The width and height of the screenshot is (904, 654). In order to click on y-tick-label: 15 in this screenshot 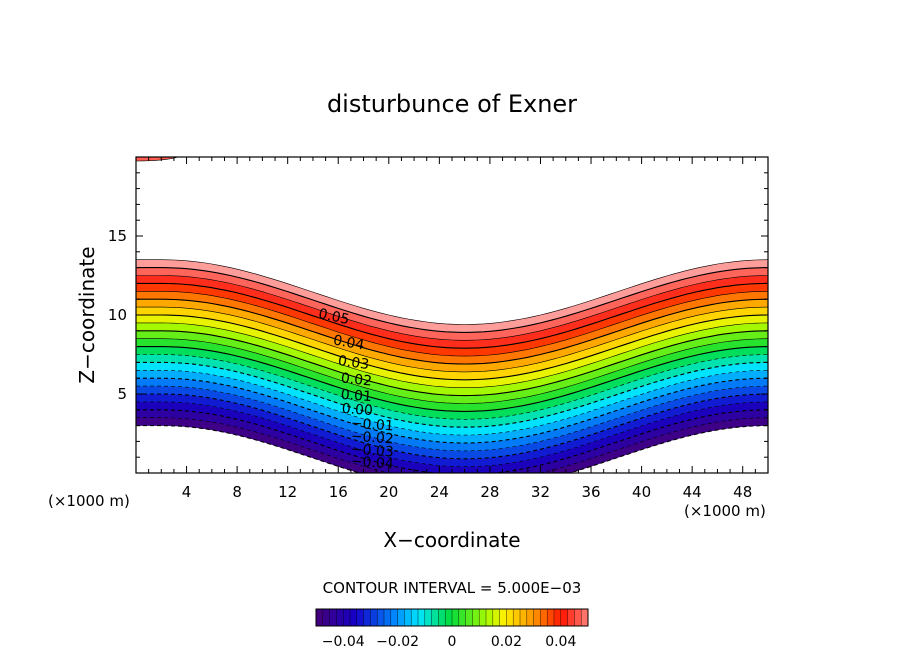, I will do `click(117, 236)`.